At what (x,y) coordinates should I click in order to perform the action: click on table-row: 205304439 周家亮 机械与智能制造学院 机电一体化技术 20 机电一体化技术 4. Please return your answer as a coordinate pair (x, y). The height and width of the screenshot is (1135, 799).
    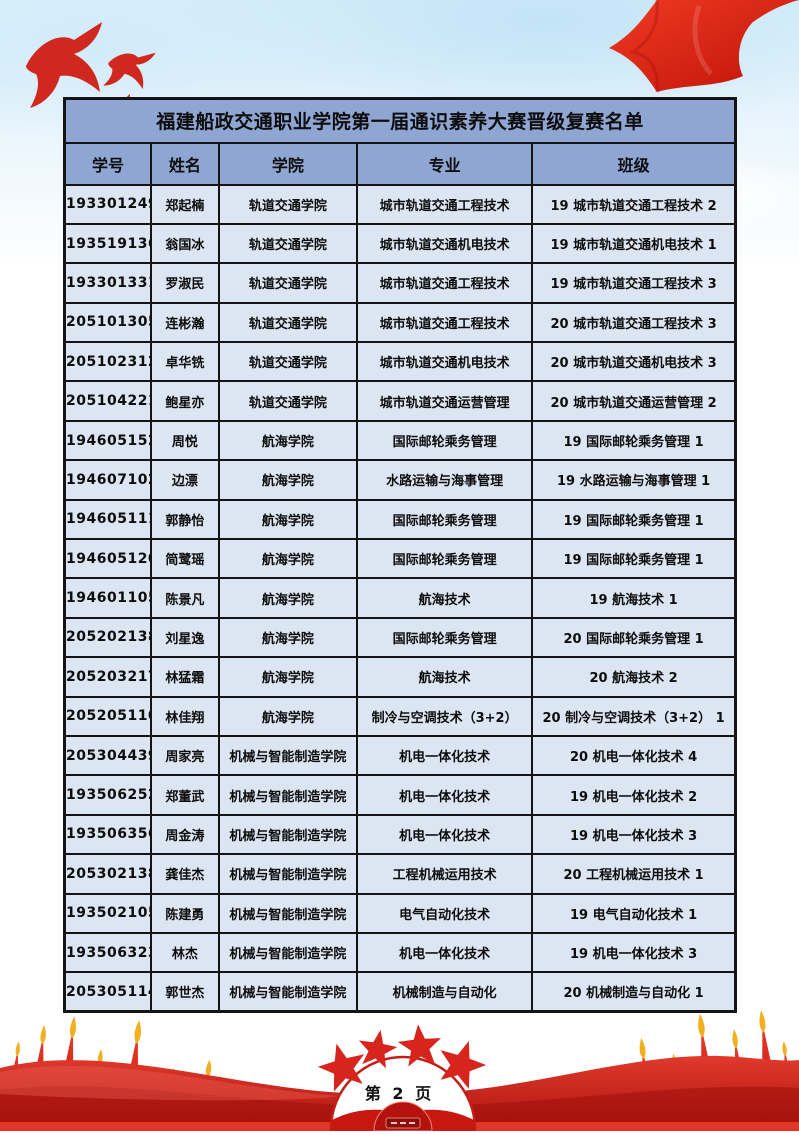
    Looking at the image, I should click on (400, 755).